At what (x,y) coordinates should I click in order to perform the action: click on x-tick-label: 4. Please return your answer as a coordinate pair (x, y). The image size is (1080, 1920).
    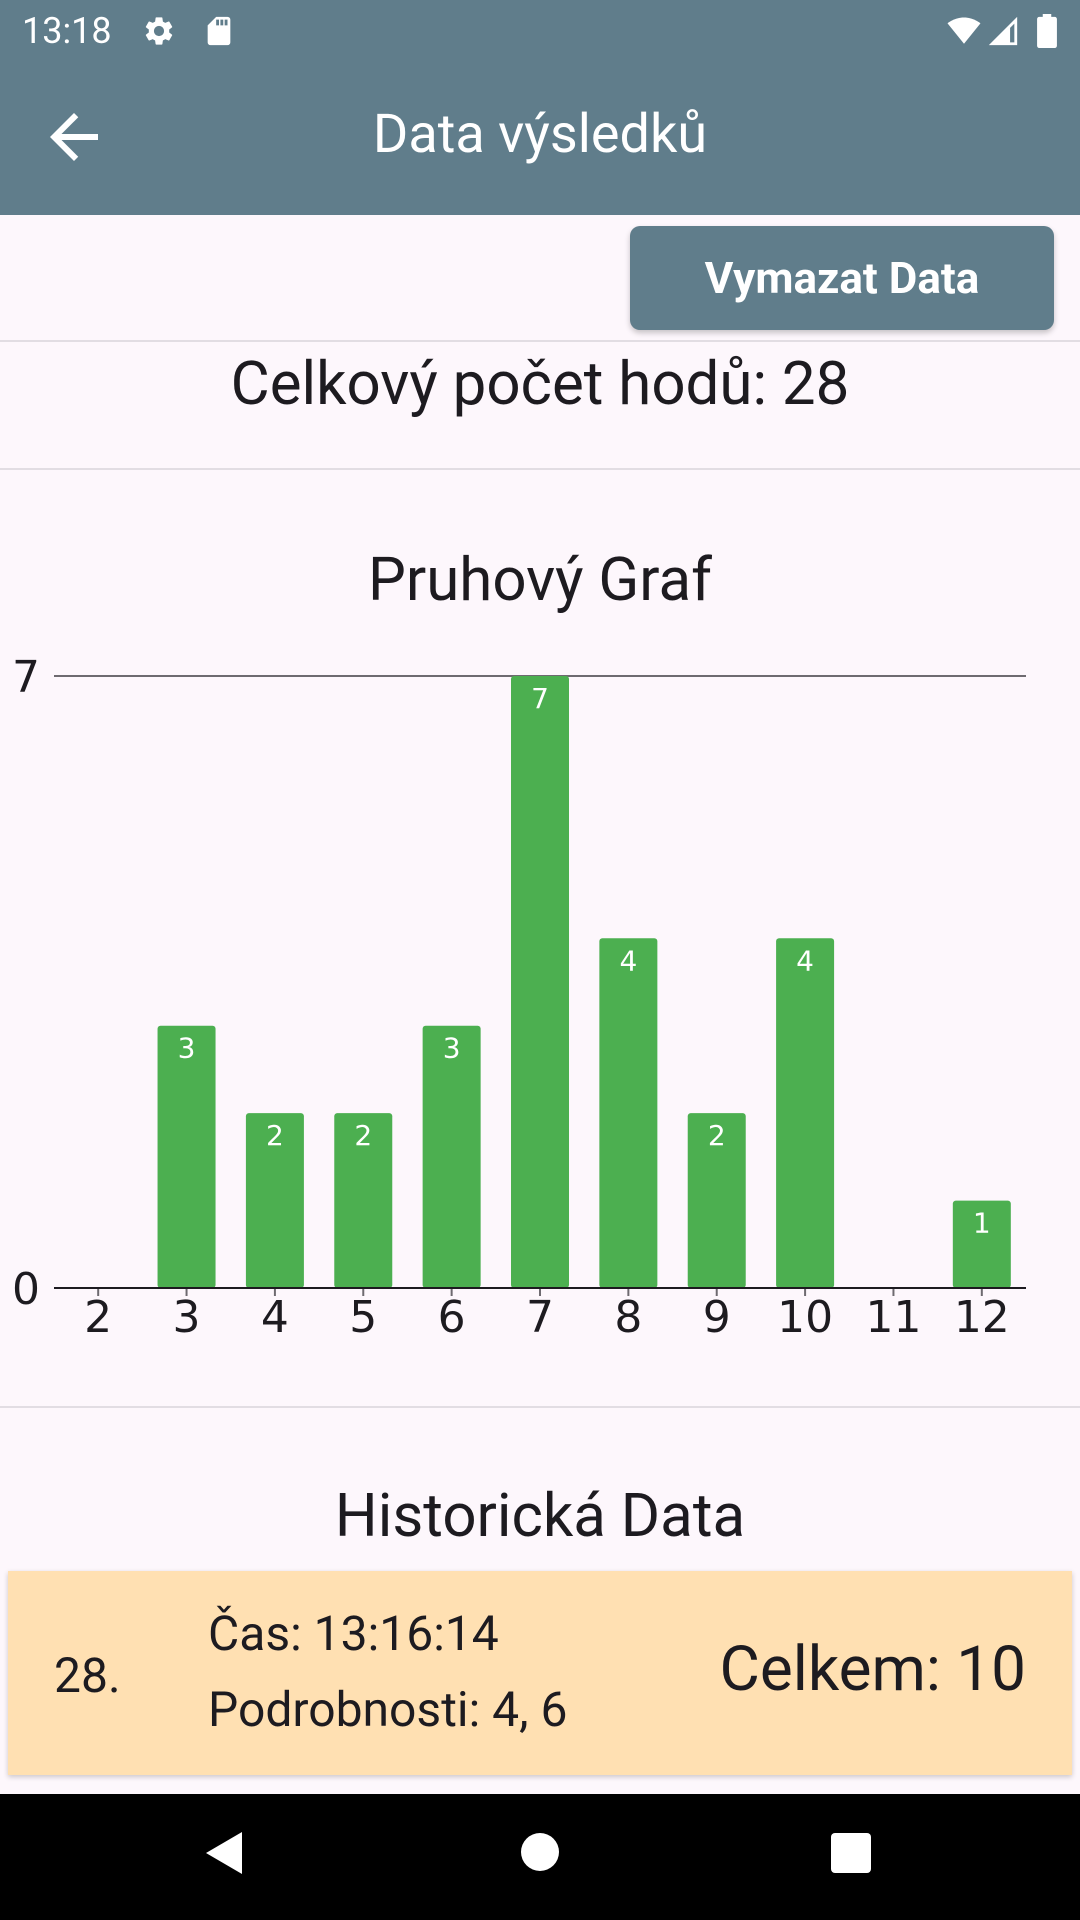
    Looking at the image, I should click on (275, 1317).